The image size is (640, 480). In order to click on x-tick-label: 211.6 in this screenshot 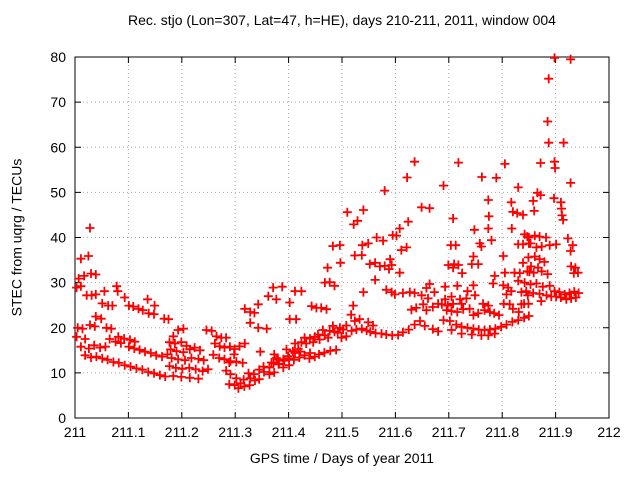, I will do `click(395, 432)`.